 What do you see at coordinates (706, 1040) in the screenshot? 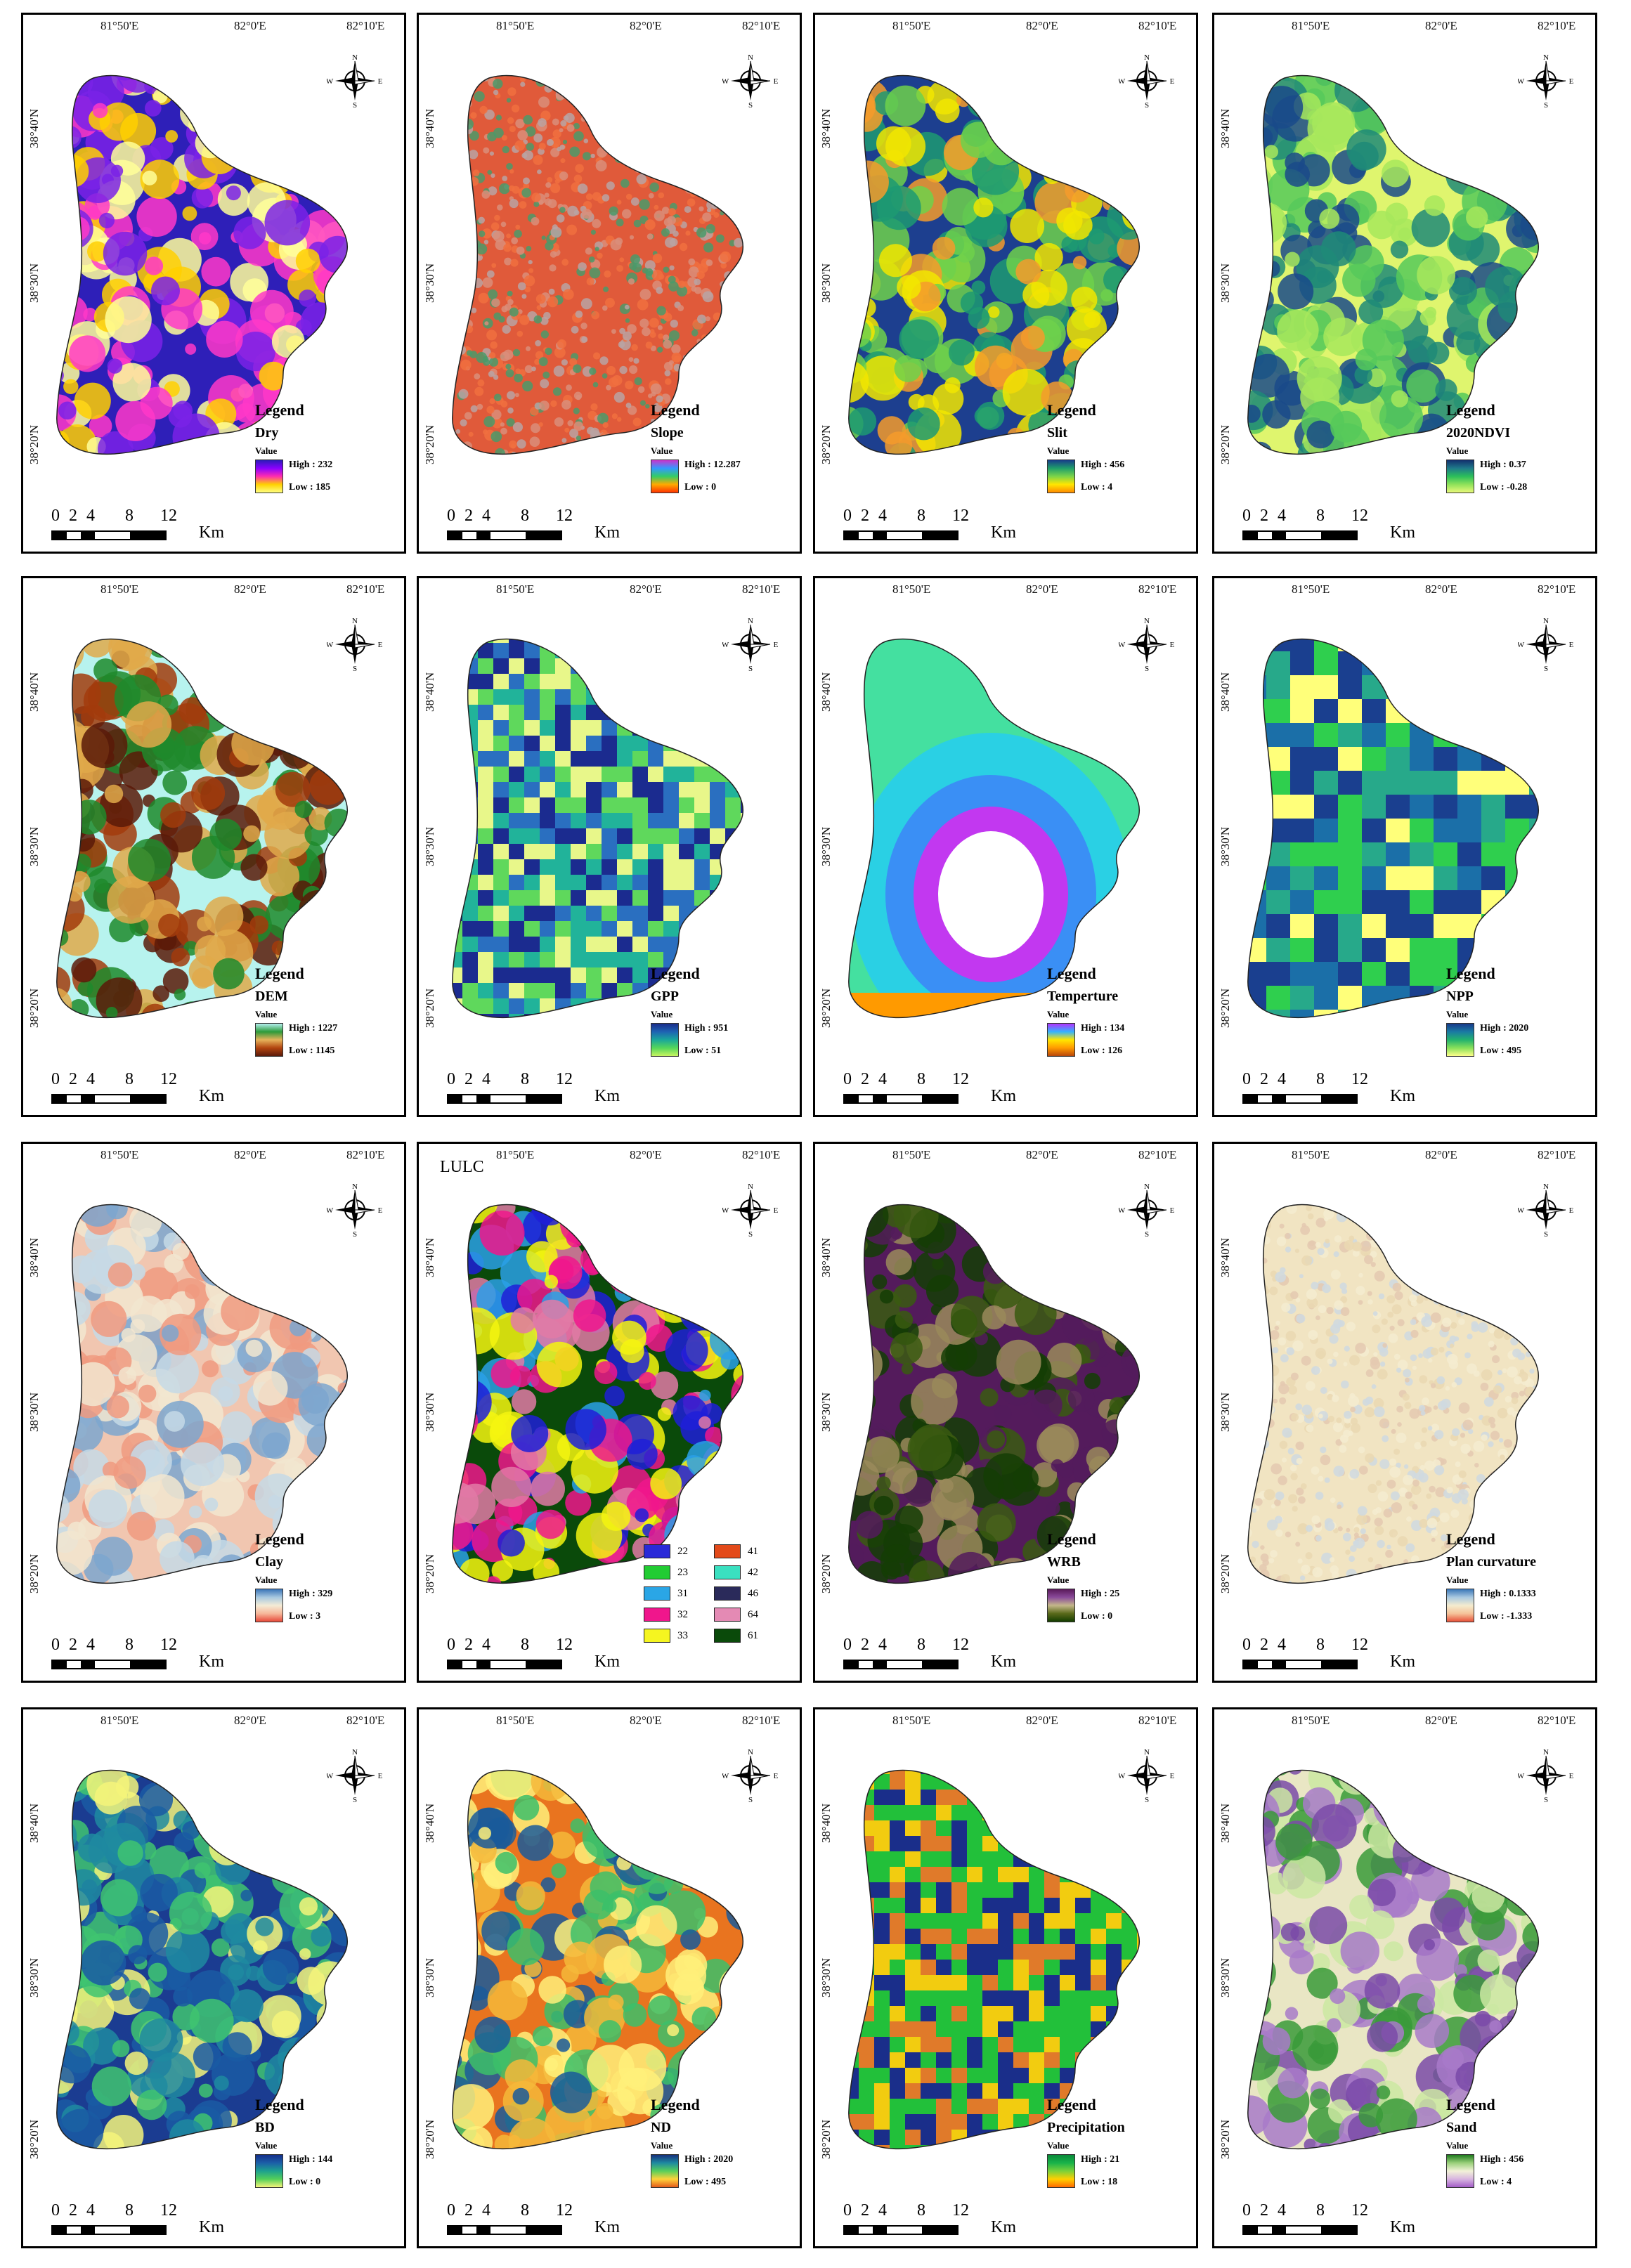
I see `ramp-labels: High : 951 Low : 51` at bounding box center [706, 1040].